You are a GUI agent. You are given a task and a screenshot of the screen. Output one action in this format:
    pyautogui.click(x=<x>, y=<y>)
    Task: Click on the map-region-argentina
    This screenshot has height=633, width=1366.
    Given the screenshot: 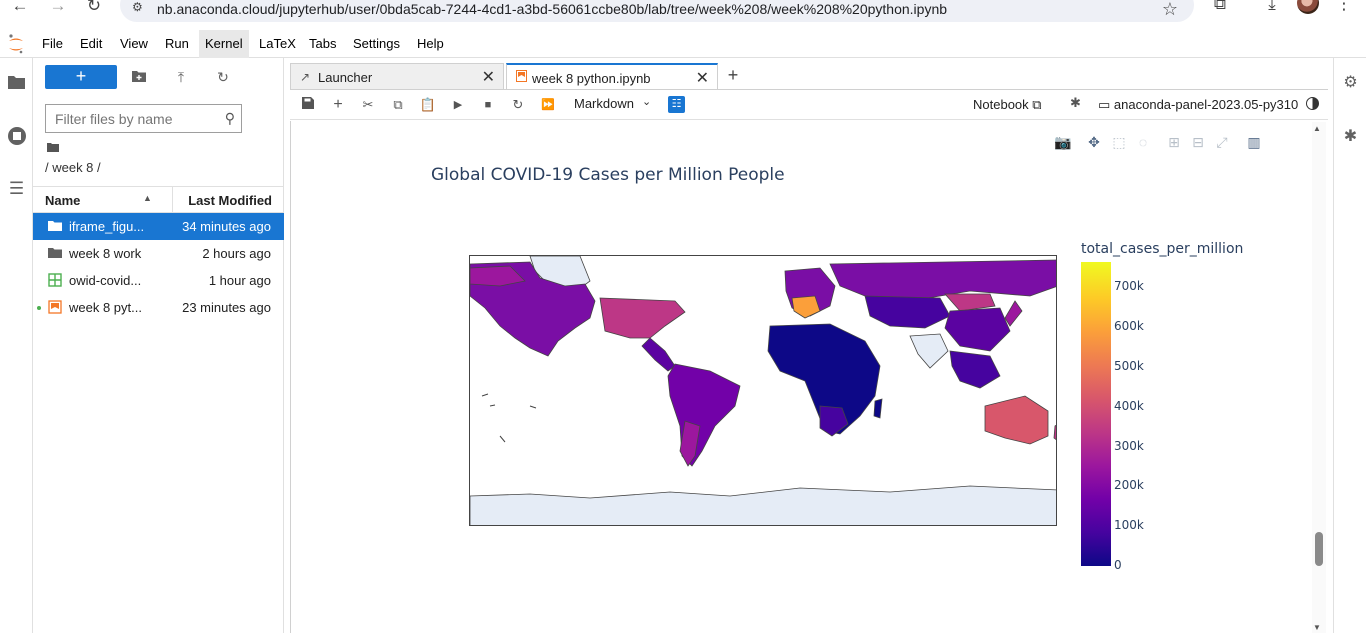 What is the action you would take?
    pyautogui.click(x=690, y=443)
    